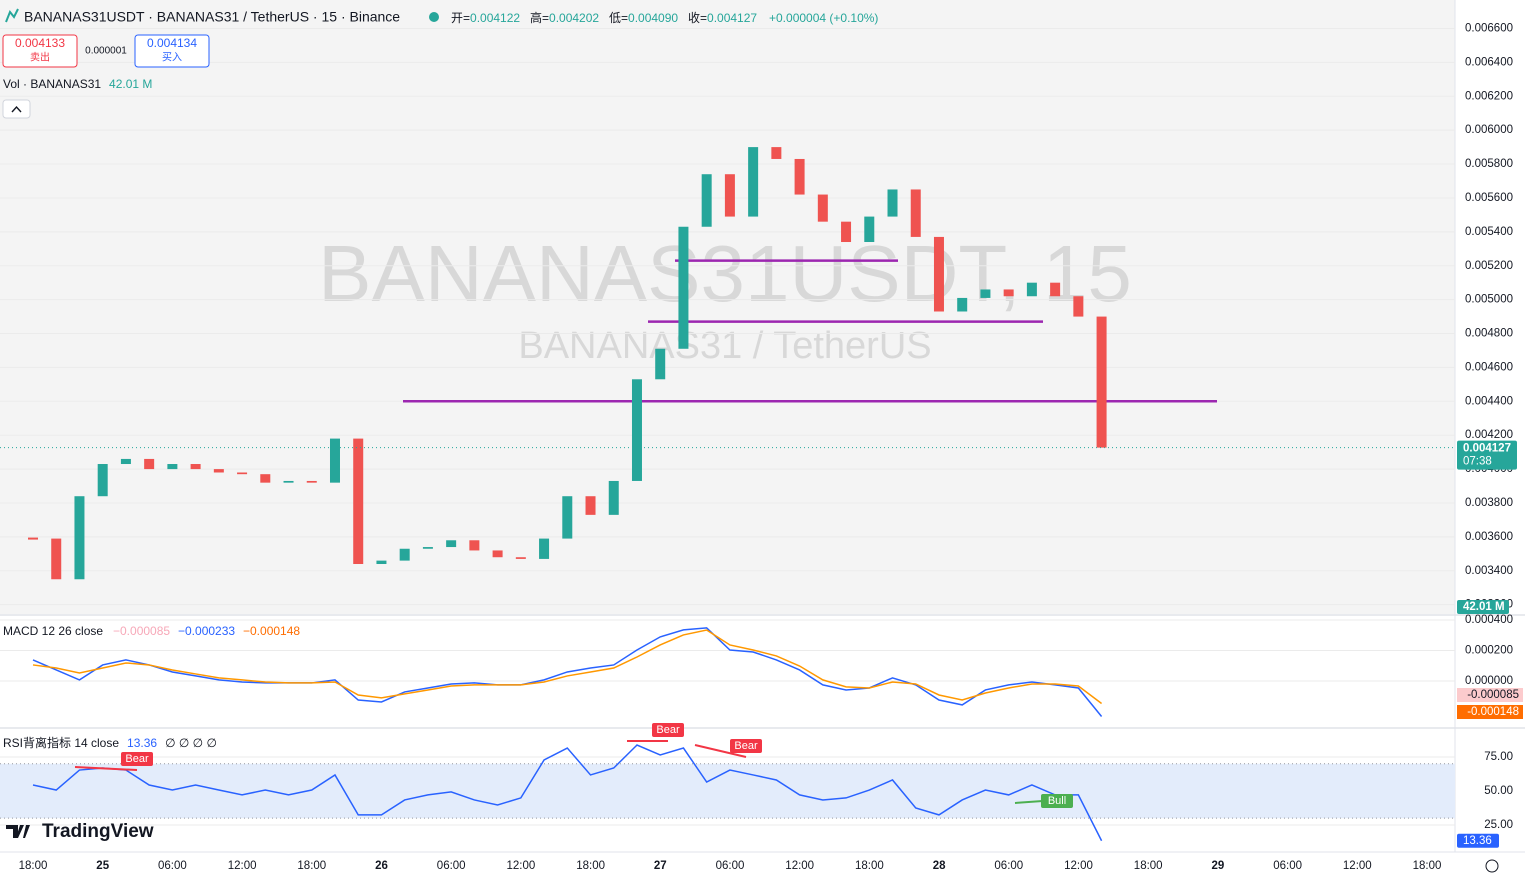 This screenshot has height=874, width=1525. I want to click on ohlc: 开=0.004122 高=0.004202 低=0.004090 收=0.004127, so click(604, 17).